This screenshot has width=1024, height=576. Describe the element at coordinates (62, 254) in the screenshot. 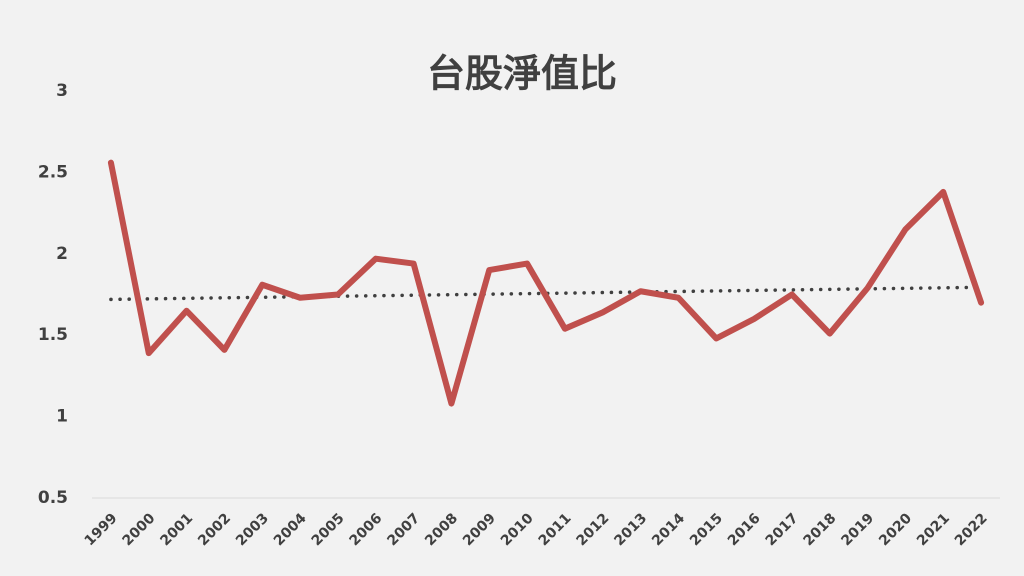

I see `y-tick-label: 2` at that location.